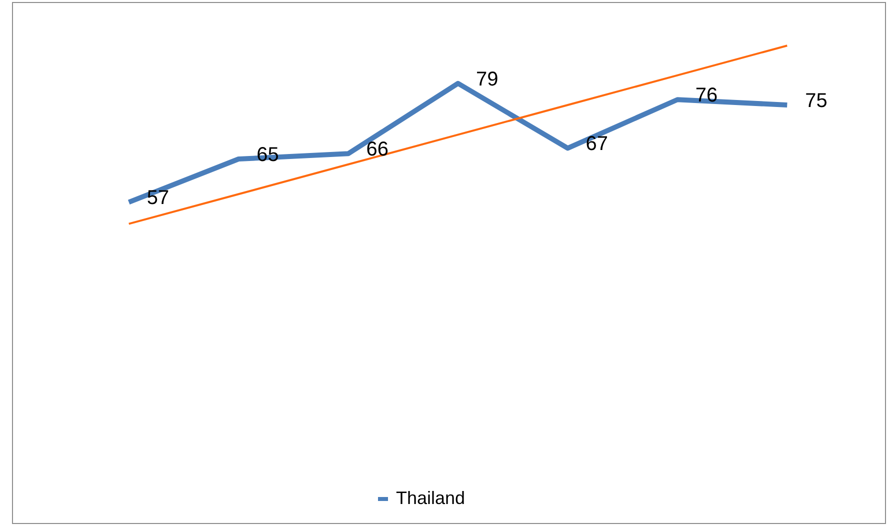 The width and height of the screenshot is (896, 528). Describe the element at coordinates (158, 198) in the screenshot. I see `data-label: 57` at that location.